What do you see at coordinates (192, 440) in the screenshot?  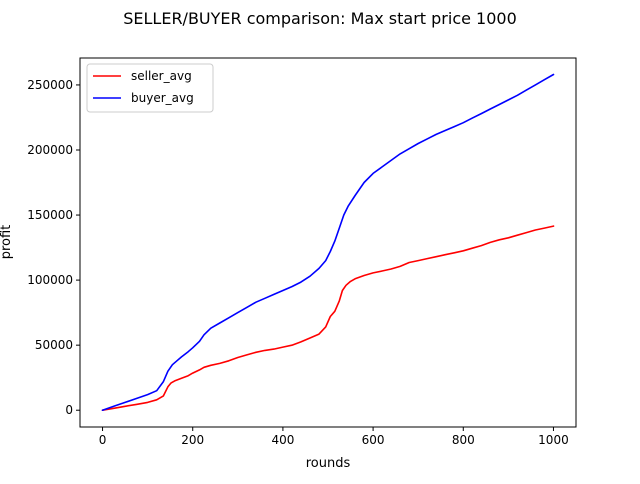 I see `x-tick-label: 200` at bounding box center [192, 440].